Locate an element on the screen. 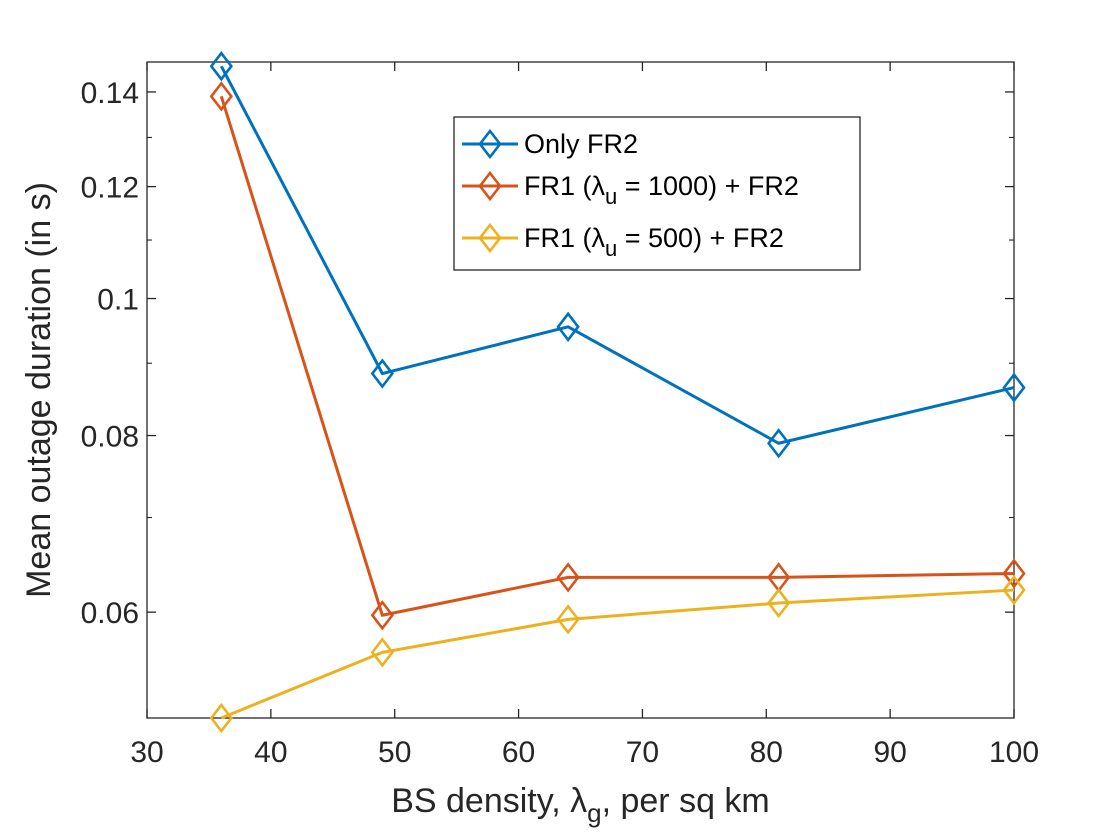  y-axis-label: Mean outage duration (in s) is located at coordinates (39, 390).